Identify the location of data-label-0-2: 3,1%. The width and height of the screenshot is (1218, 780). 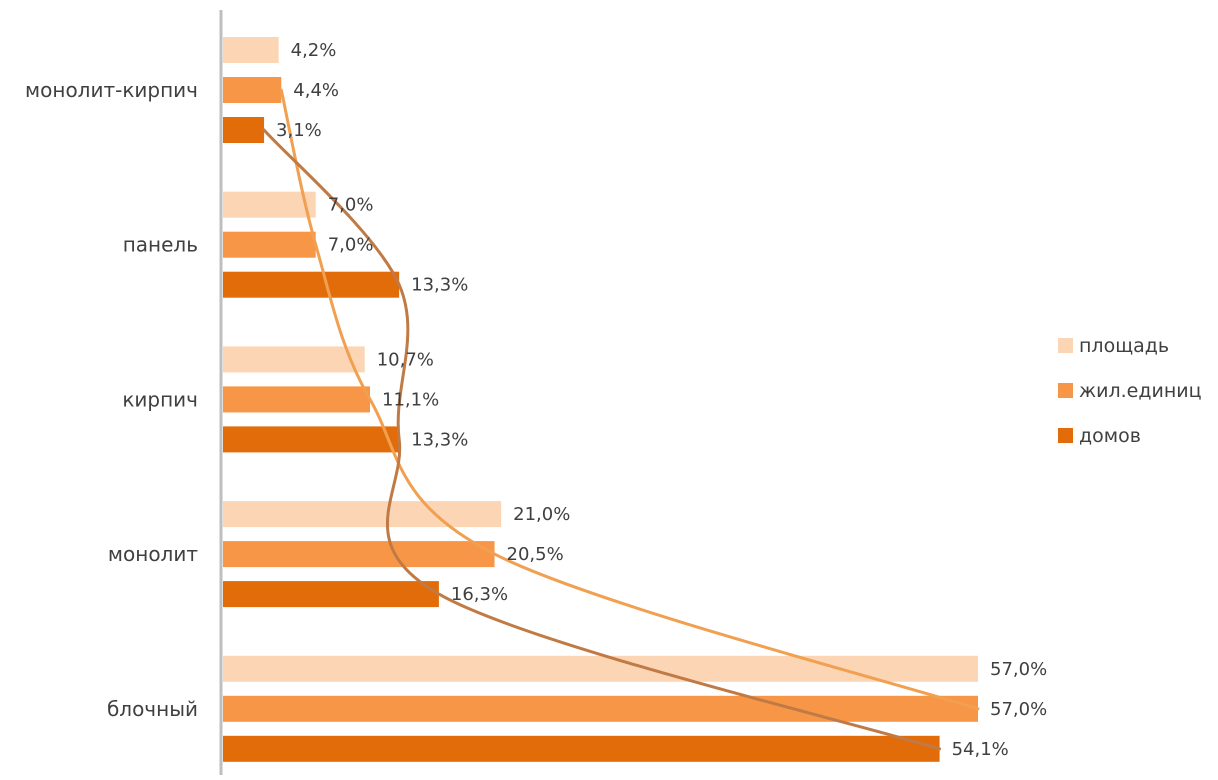
(299, 130).